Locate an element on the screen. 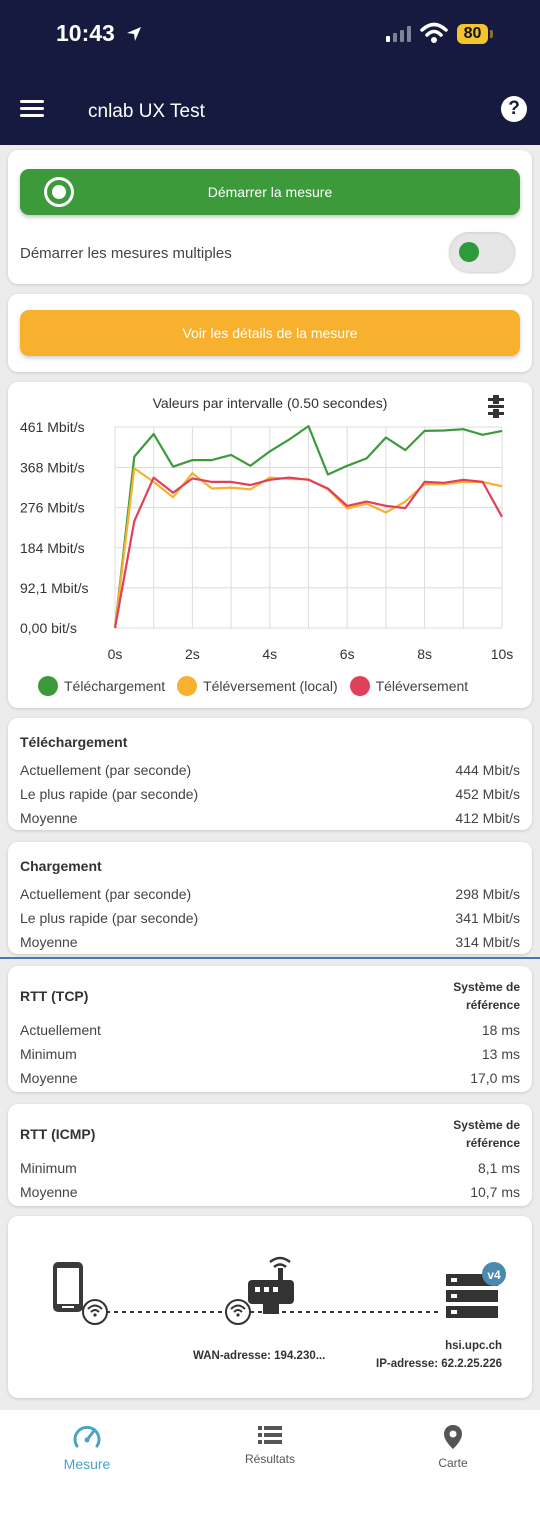 The image size is (540, 1520). row-value: 341 Mbit/s is located at coordinates (487, 918).